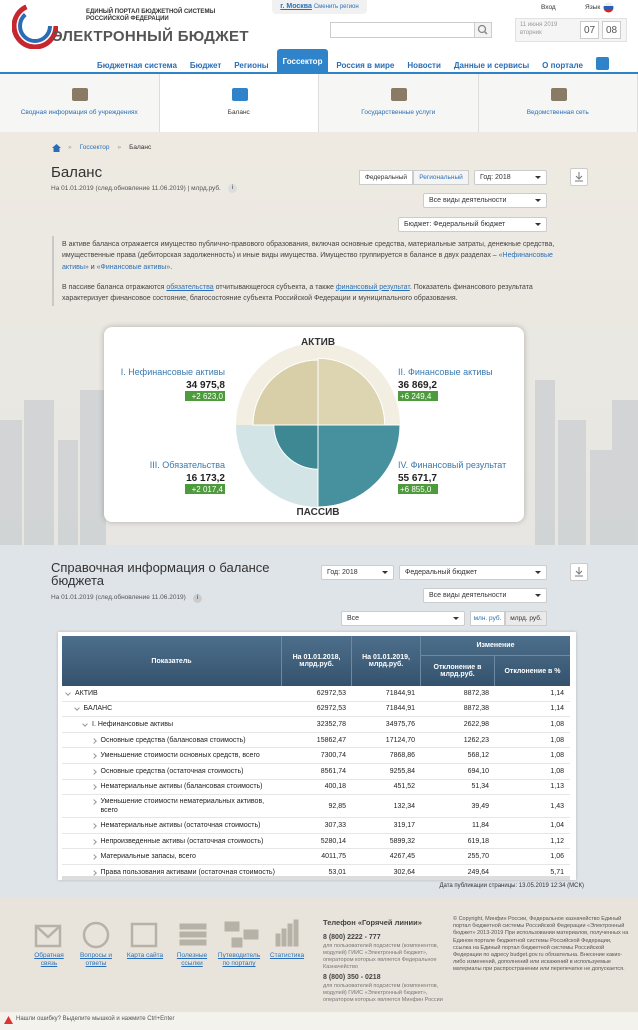 Image resolution: width=638 pixels, height=1030 pixels. Describe the element at coordinates (316, 878) in the screenshot. I see `scrollbar` at that location.